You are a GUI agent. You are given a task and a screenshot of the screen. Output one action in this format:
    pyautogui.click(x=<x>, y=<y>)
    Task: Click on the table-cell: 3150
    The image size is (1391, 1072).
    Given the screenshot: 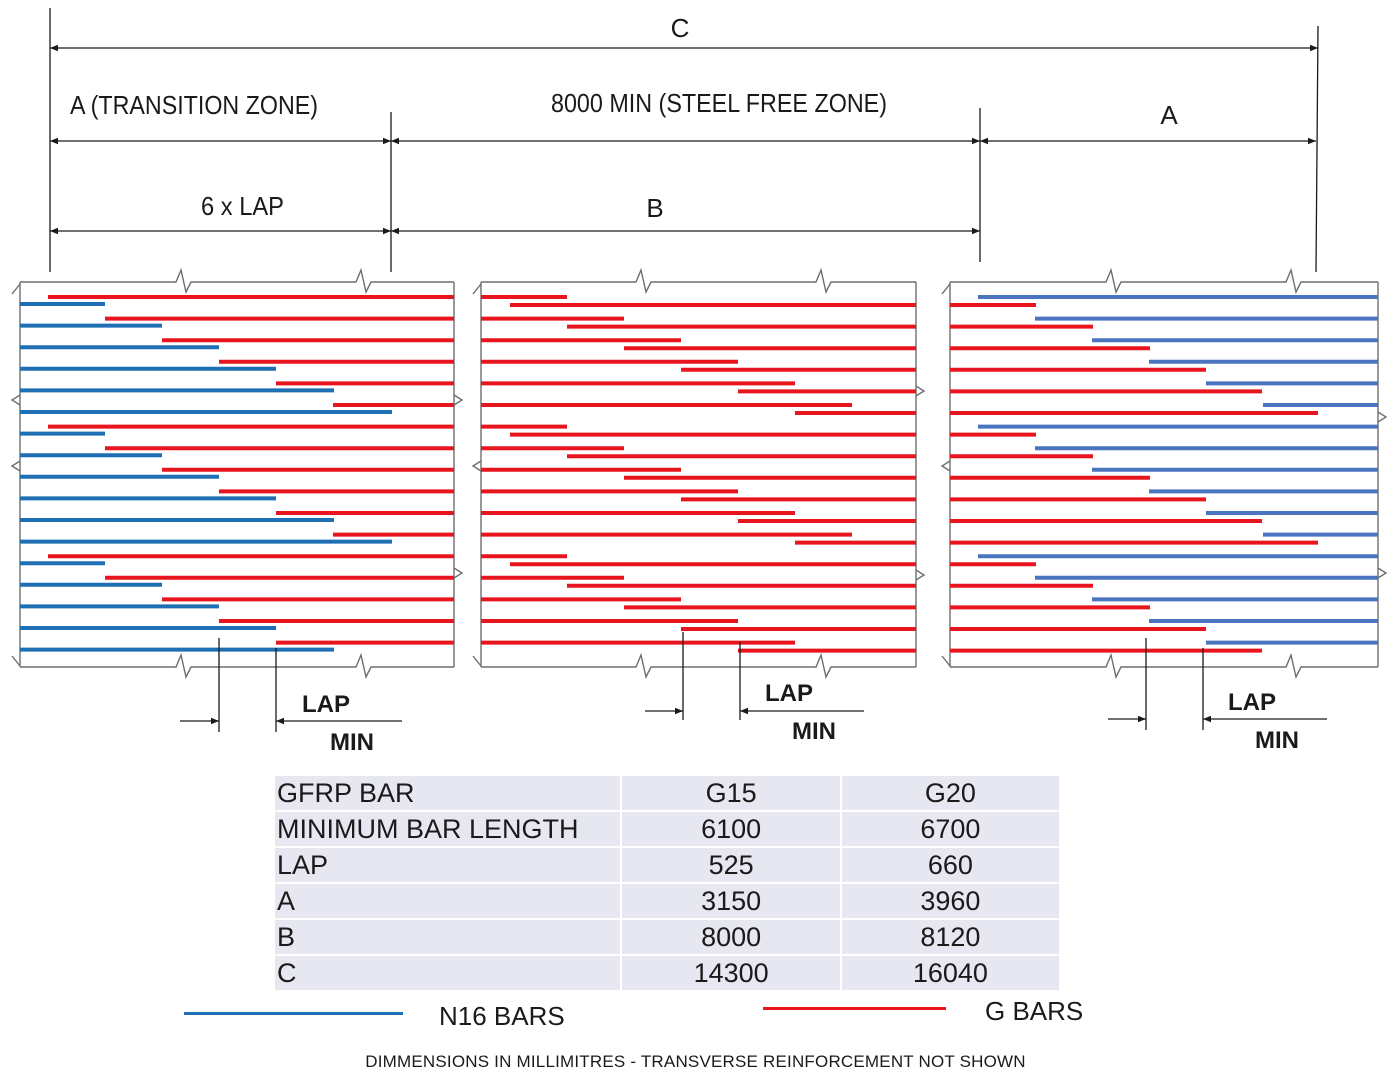 What is the action you would take?
    pyautogui.click(x=731, y=901)
    